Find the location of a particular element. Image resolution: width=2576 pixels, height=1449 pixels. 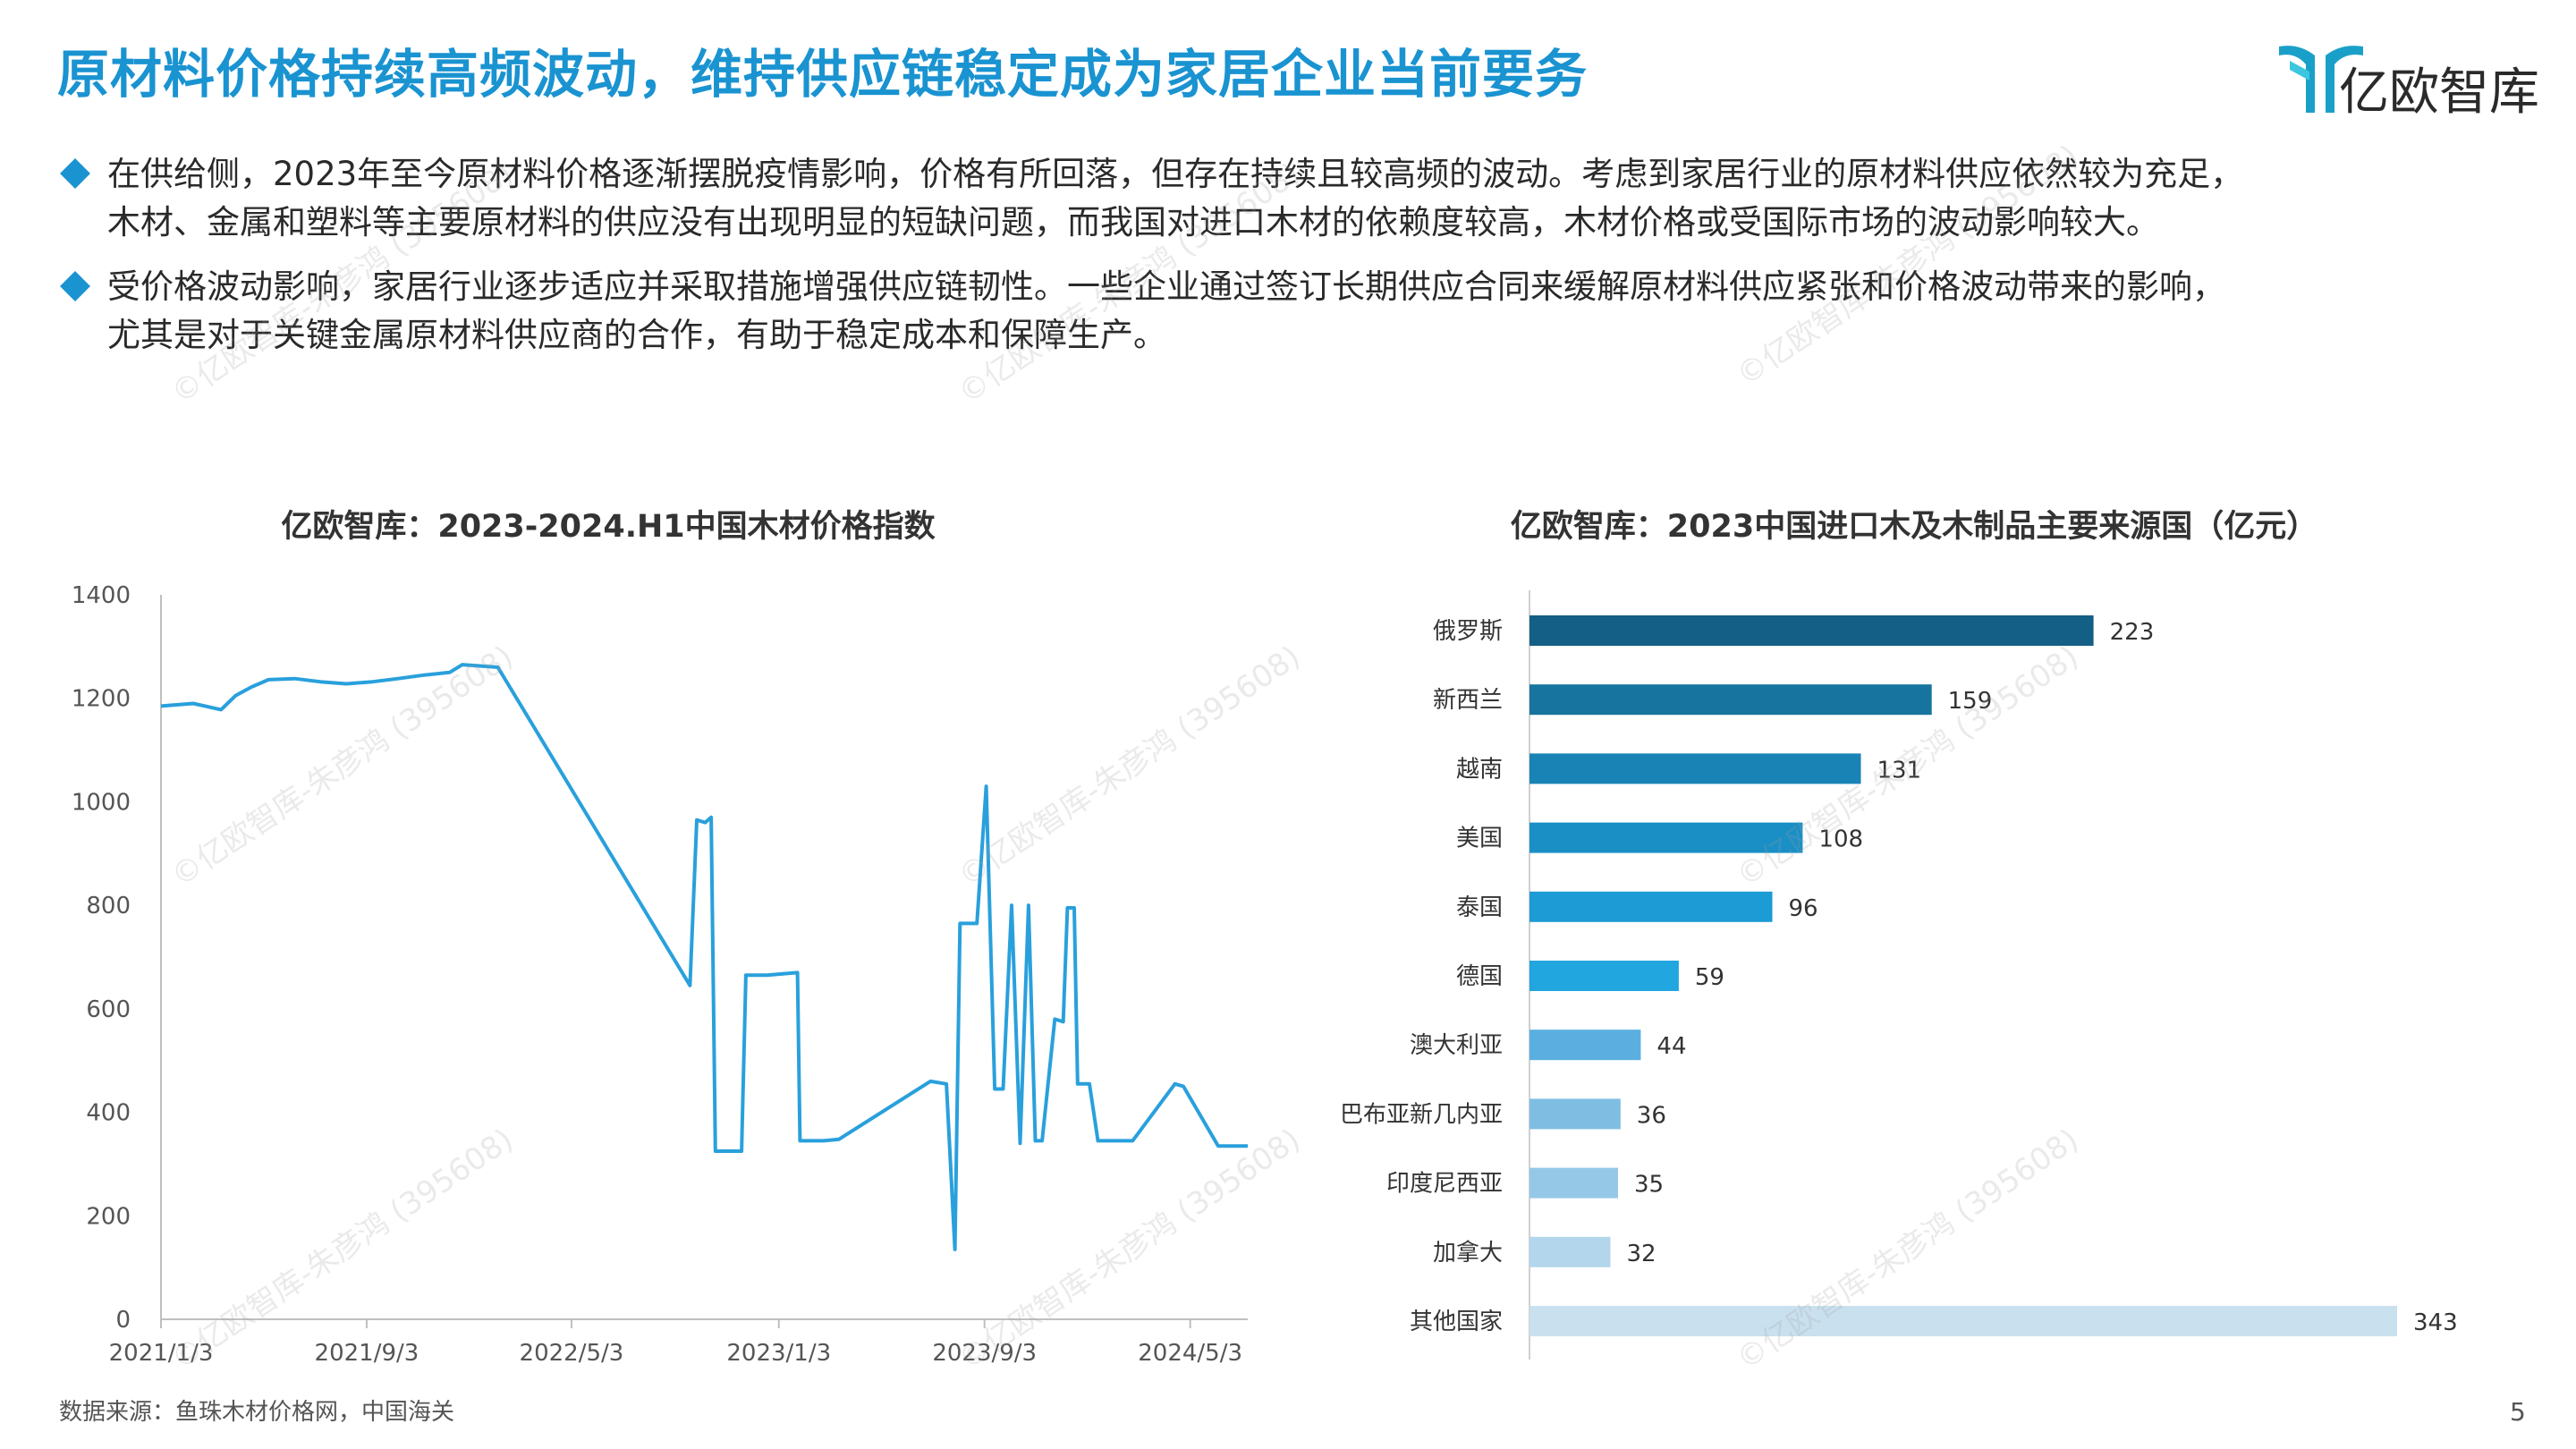

bar-value-label: 59 is located at coordinates (1709, 977).